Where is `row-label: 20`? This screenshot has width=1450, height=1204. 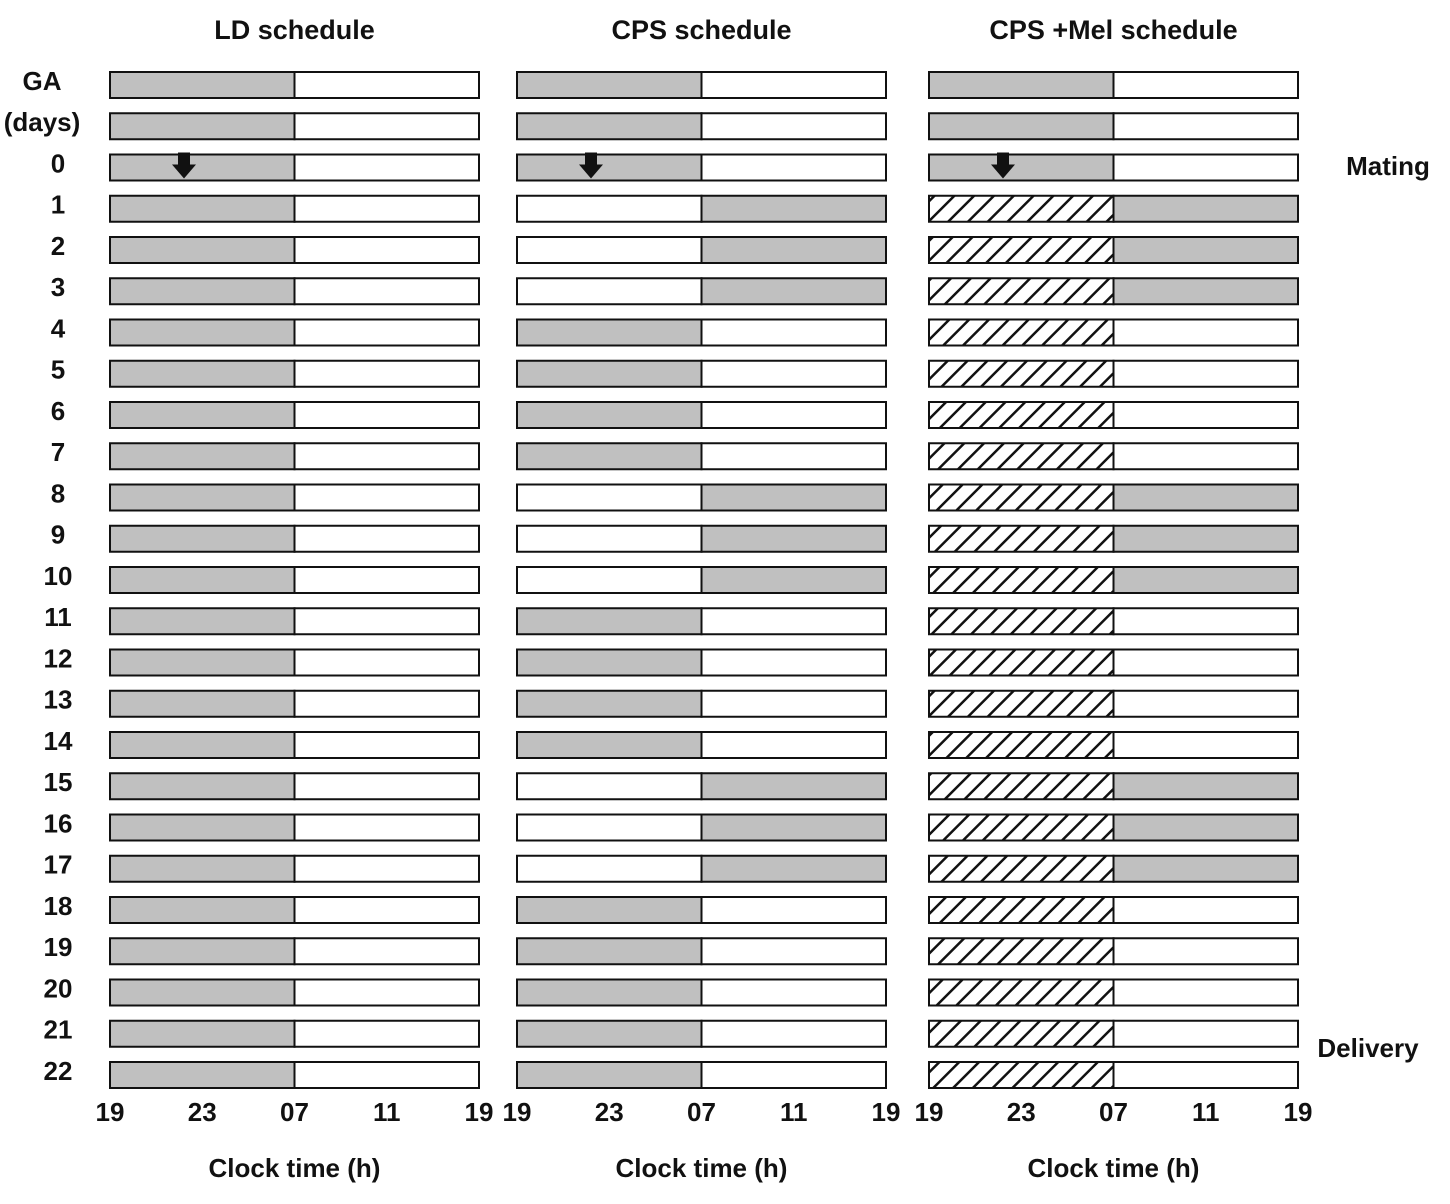 row-label: 20 is located at coordinates (58, 988).